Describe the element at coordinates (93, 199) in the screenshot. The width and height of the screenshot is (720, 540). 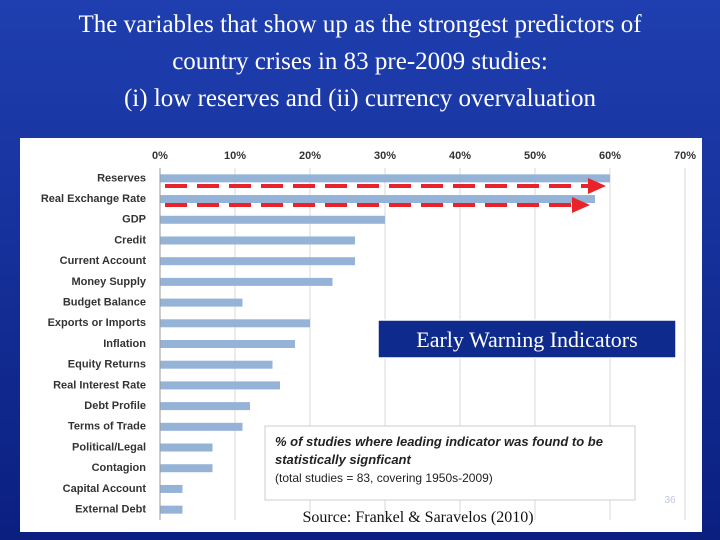
I see `y-tick-label: Real Exchange Rate` at that location.